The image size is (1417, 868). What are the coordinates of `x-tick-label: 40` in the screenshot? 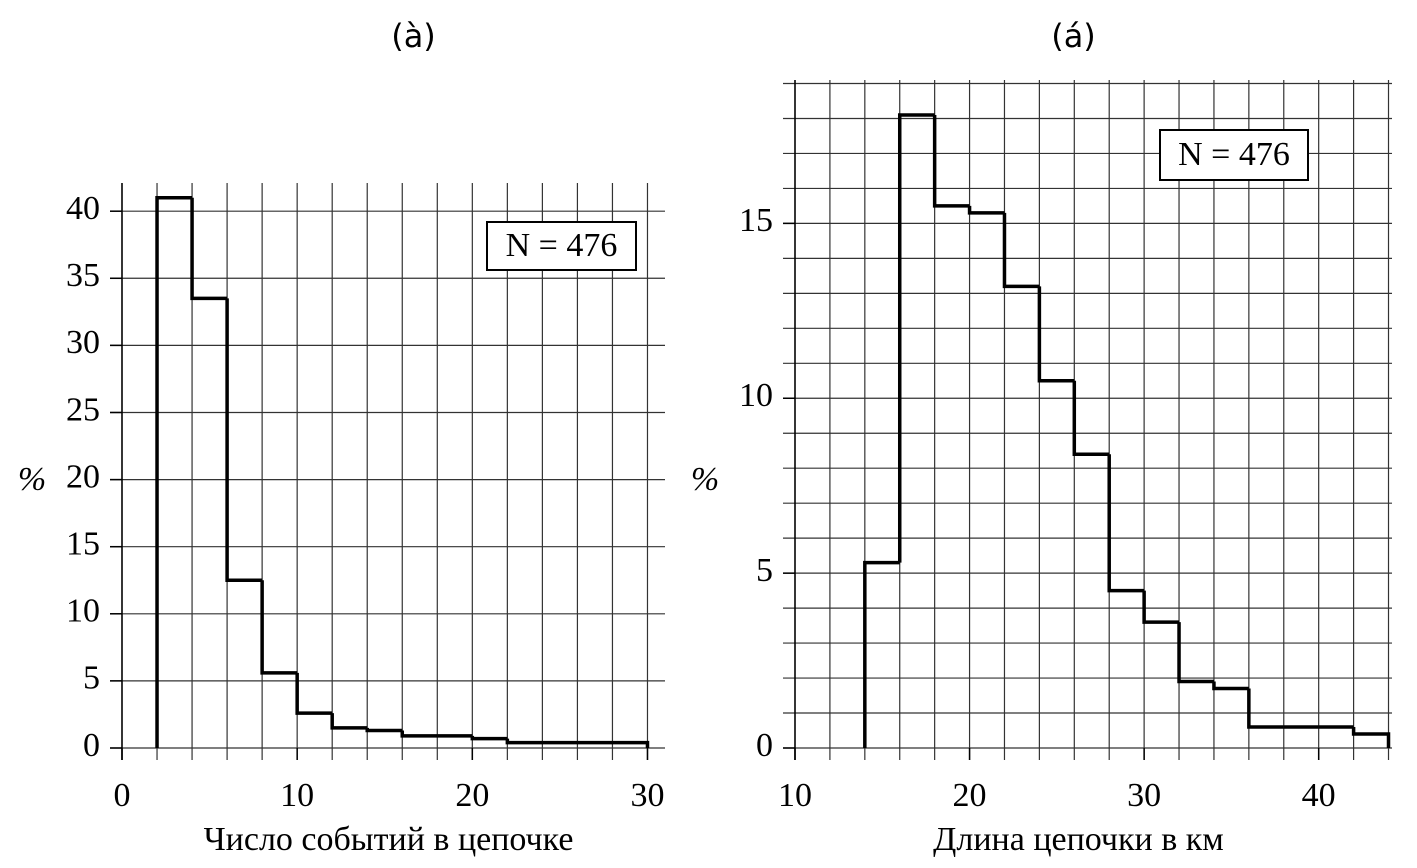 It's located at (1319, 795).